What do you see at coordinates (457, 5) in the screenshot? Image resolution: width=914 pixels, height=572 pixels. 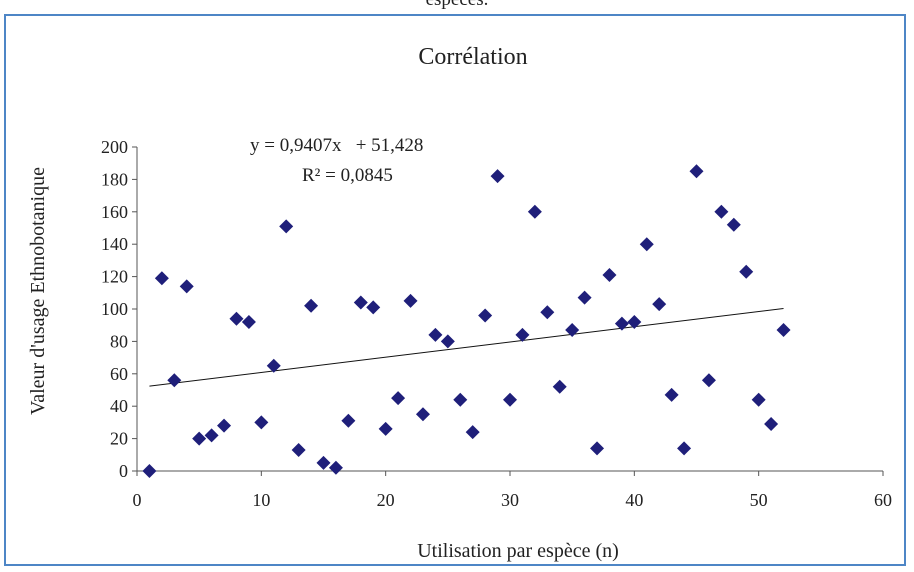 I see `caption-fragment: espèces.` at bounding box center [457, 5].